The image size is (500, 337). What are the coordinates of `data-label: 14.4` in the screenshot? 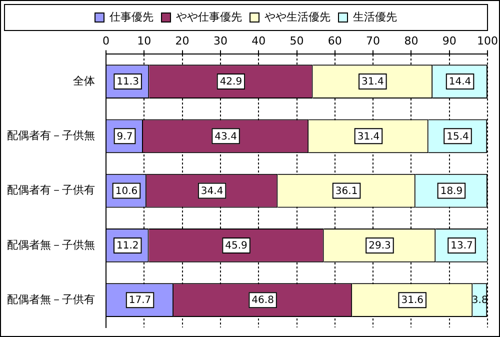 It's located at (460, 82).